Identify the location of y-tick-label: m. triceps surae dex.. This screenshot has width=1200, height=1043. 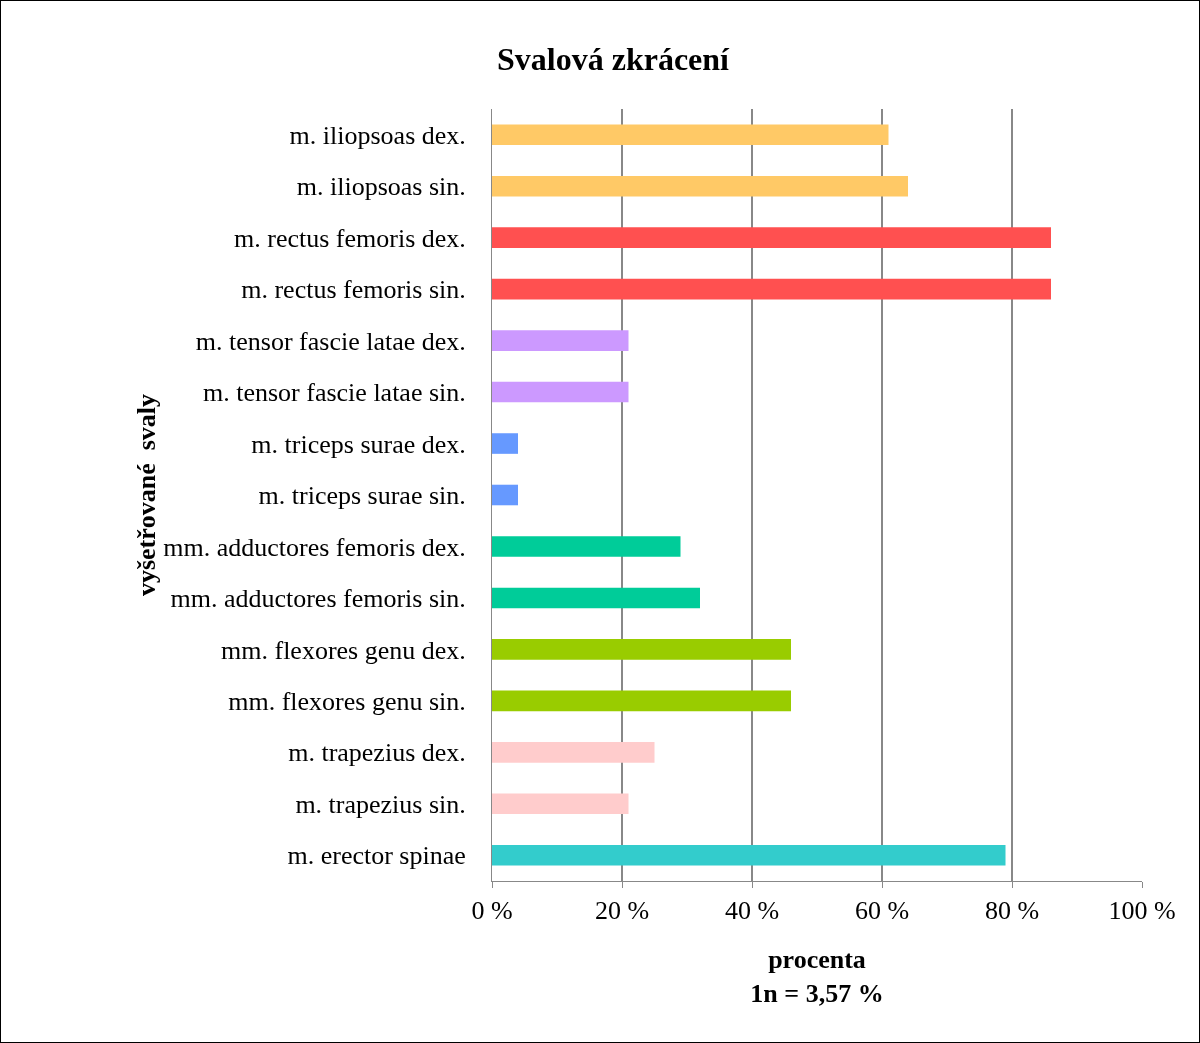
(358, 444).